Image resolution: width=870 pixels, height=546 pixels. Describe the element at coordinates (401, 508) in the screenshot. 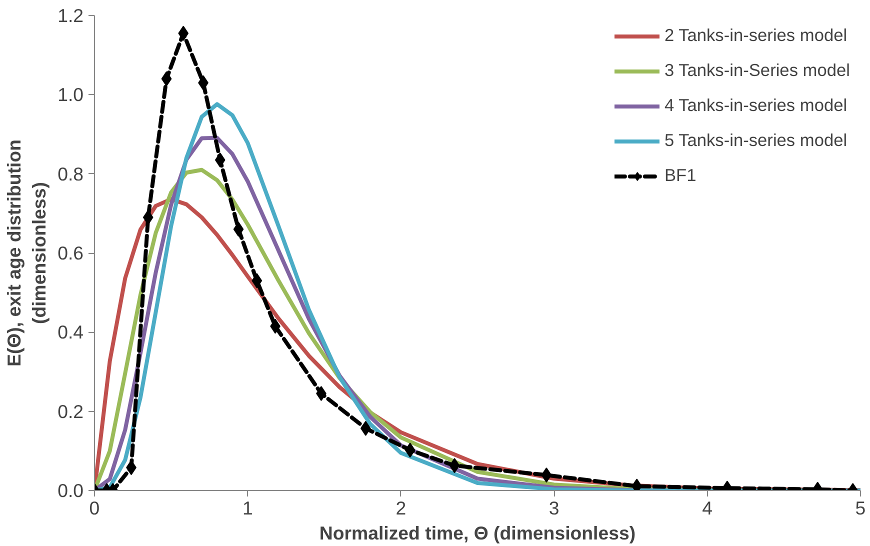

I see `x-tick-label: 2` at that location.